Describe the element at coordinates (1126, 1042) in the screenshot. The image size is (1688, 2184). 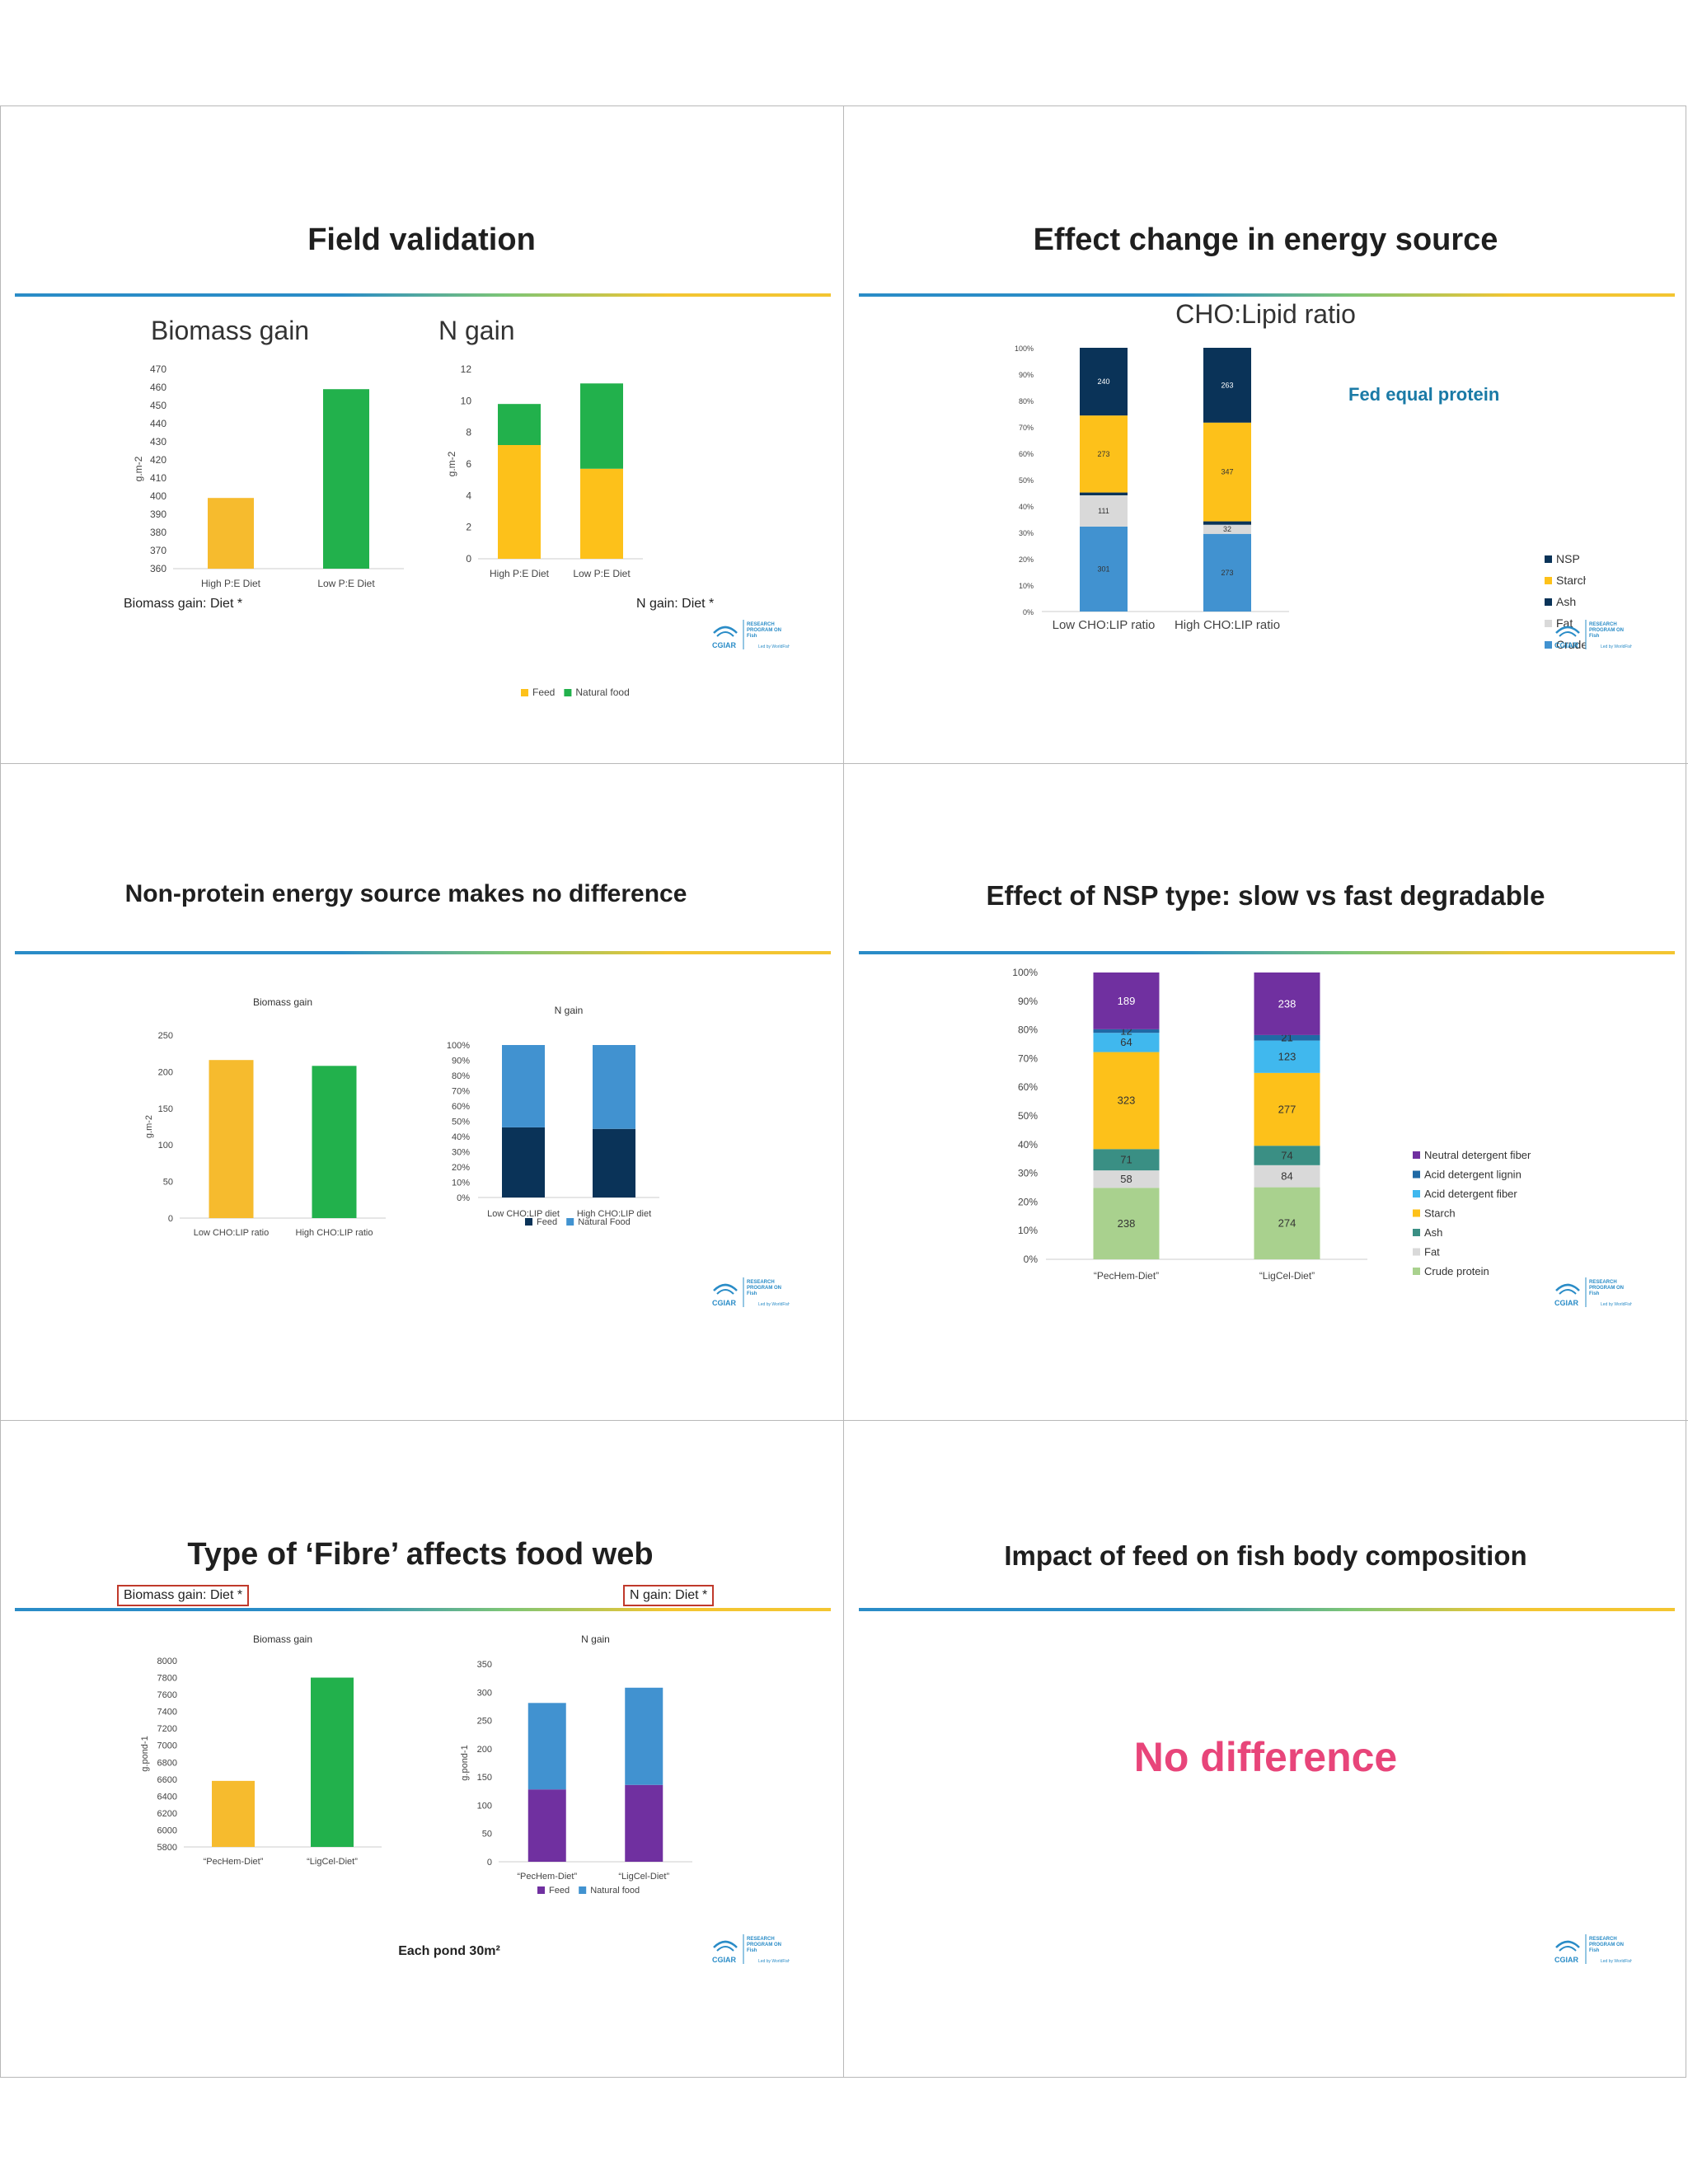
I see `data-label: 64` at that location.